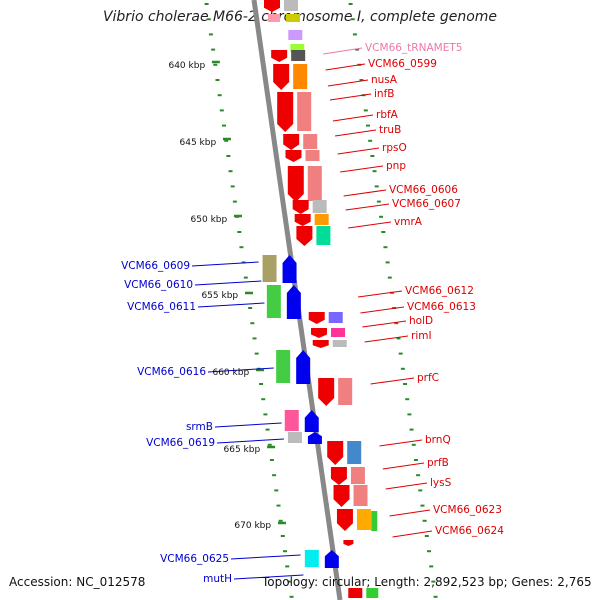 This screenshot has width=600, height=600. I want to click on scale-label: 655 kbp, so click(219, 296).